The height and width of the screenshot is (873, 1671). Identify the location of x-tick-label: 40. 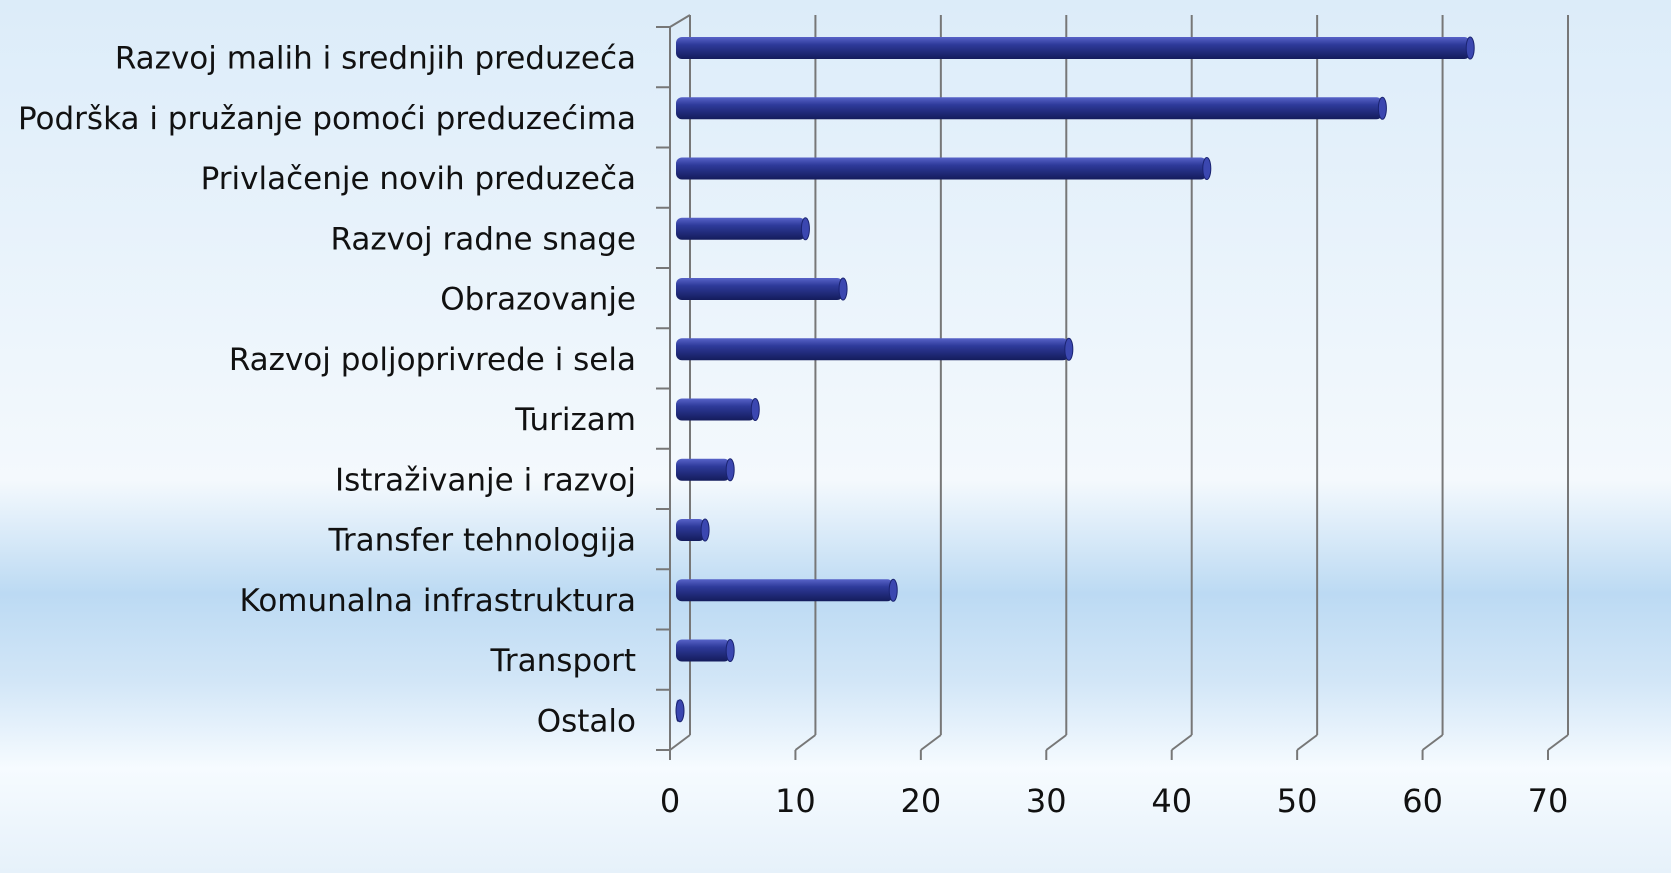
(1171, 801).